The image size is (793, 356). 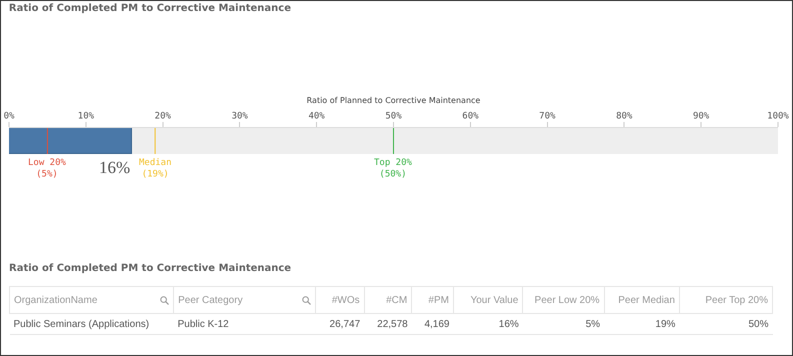 What do you see at coordinates (433, 300) in the screenshot?
I see `category-label: #PM` at bounding box center [433, 300].